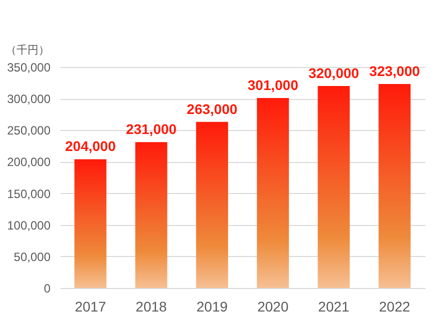 The image size is (444, 332). What do you see at coordinates (29, 225) in the screenshot?
I see `y-tick-label: 100,000` at bounding box center [29, 225].